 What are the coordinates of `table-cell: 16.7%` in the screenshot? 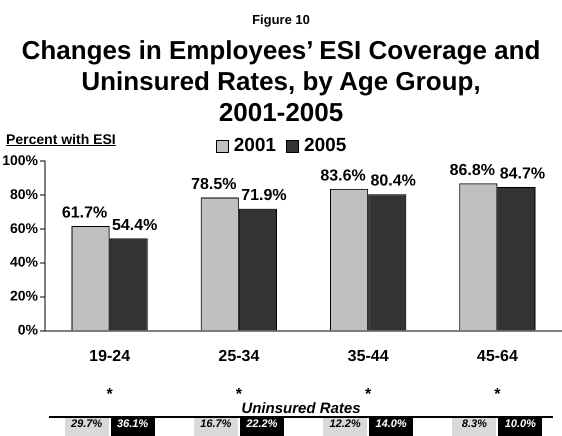 It's located at (216, 427).